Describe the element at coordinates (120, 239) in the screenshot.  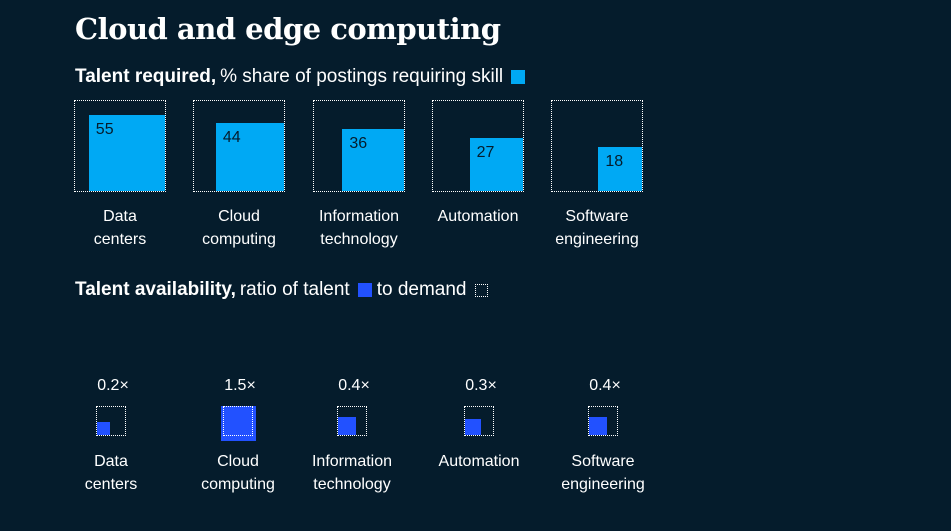
I see `required-category-label-line: centers` at that location.